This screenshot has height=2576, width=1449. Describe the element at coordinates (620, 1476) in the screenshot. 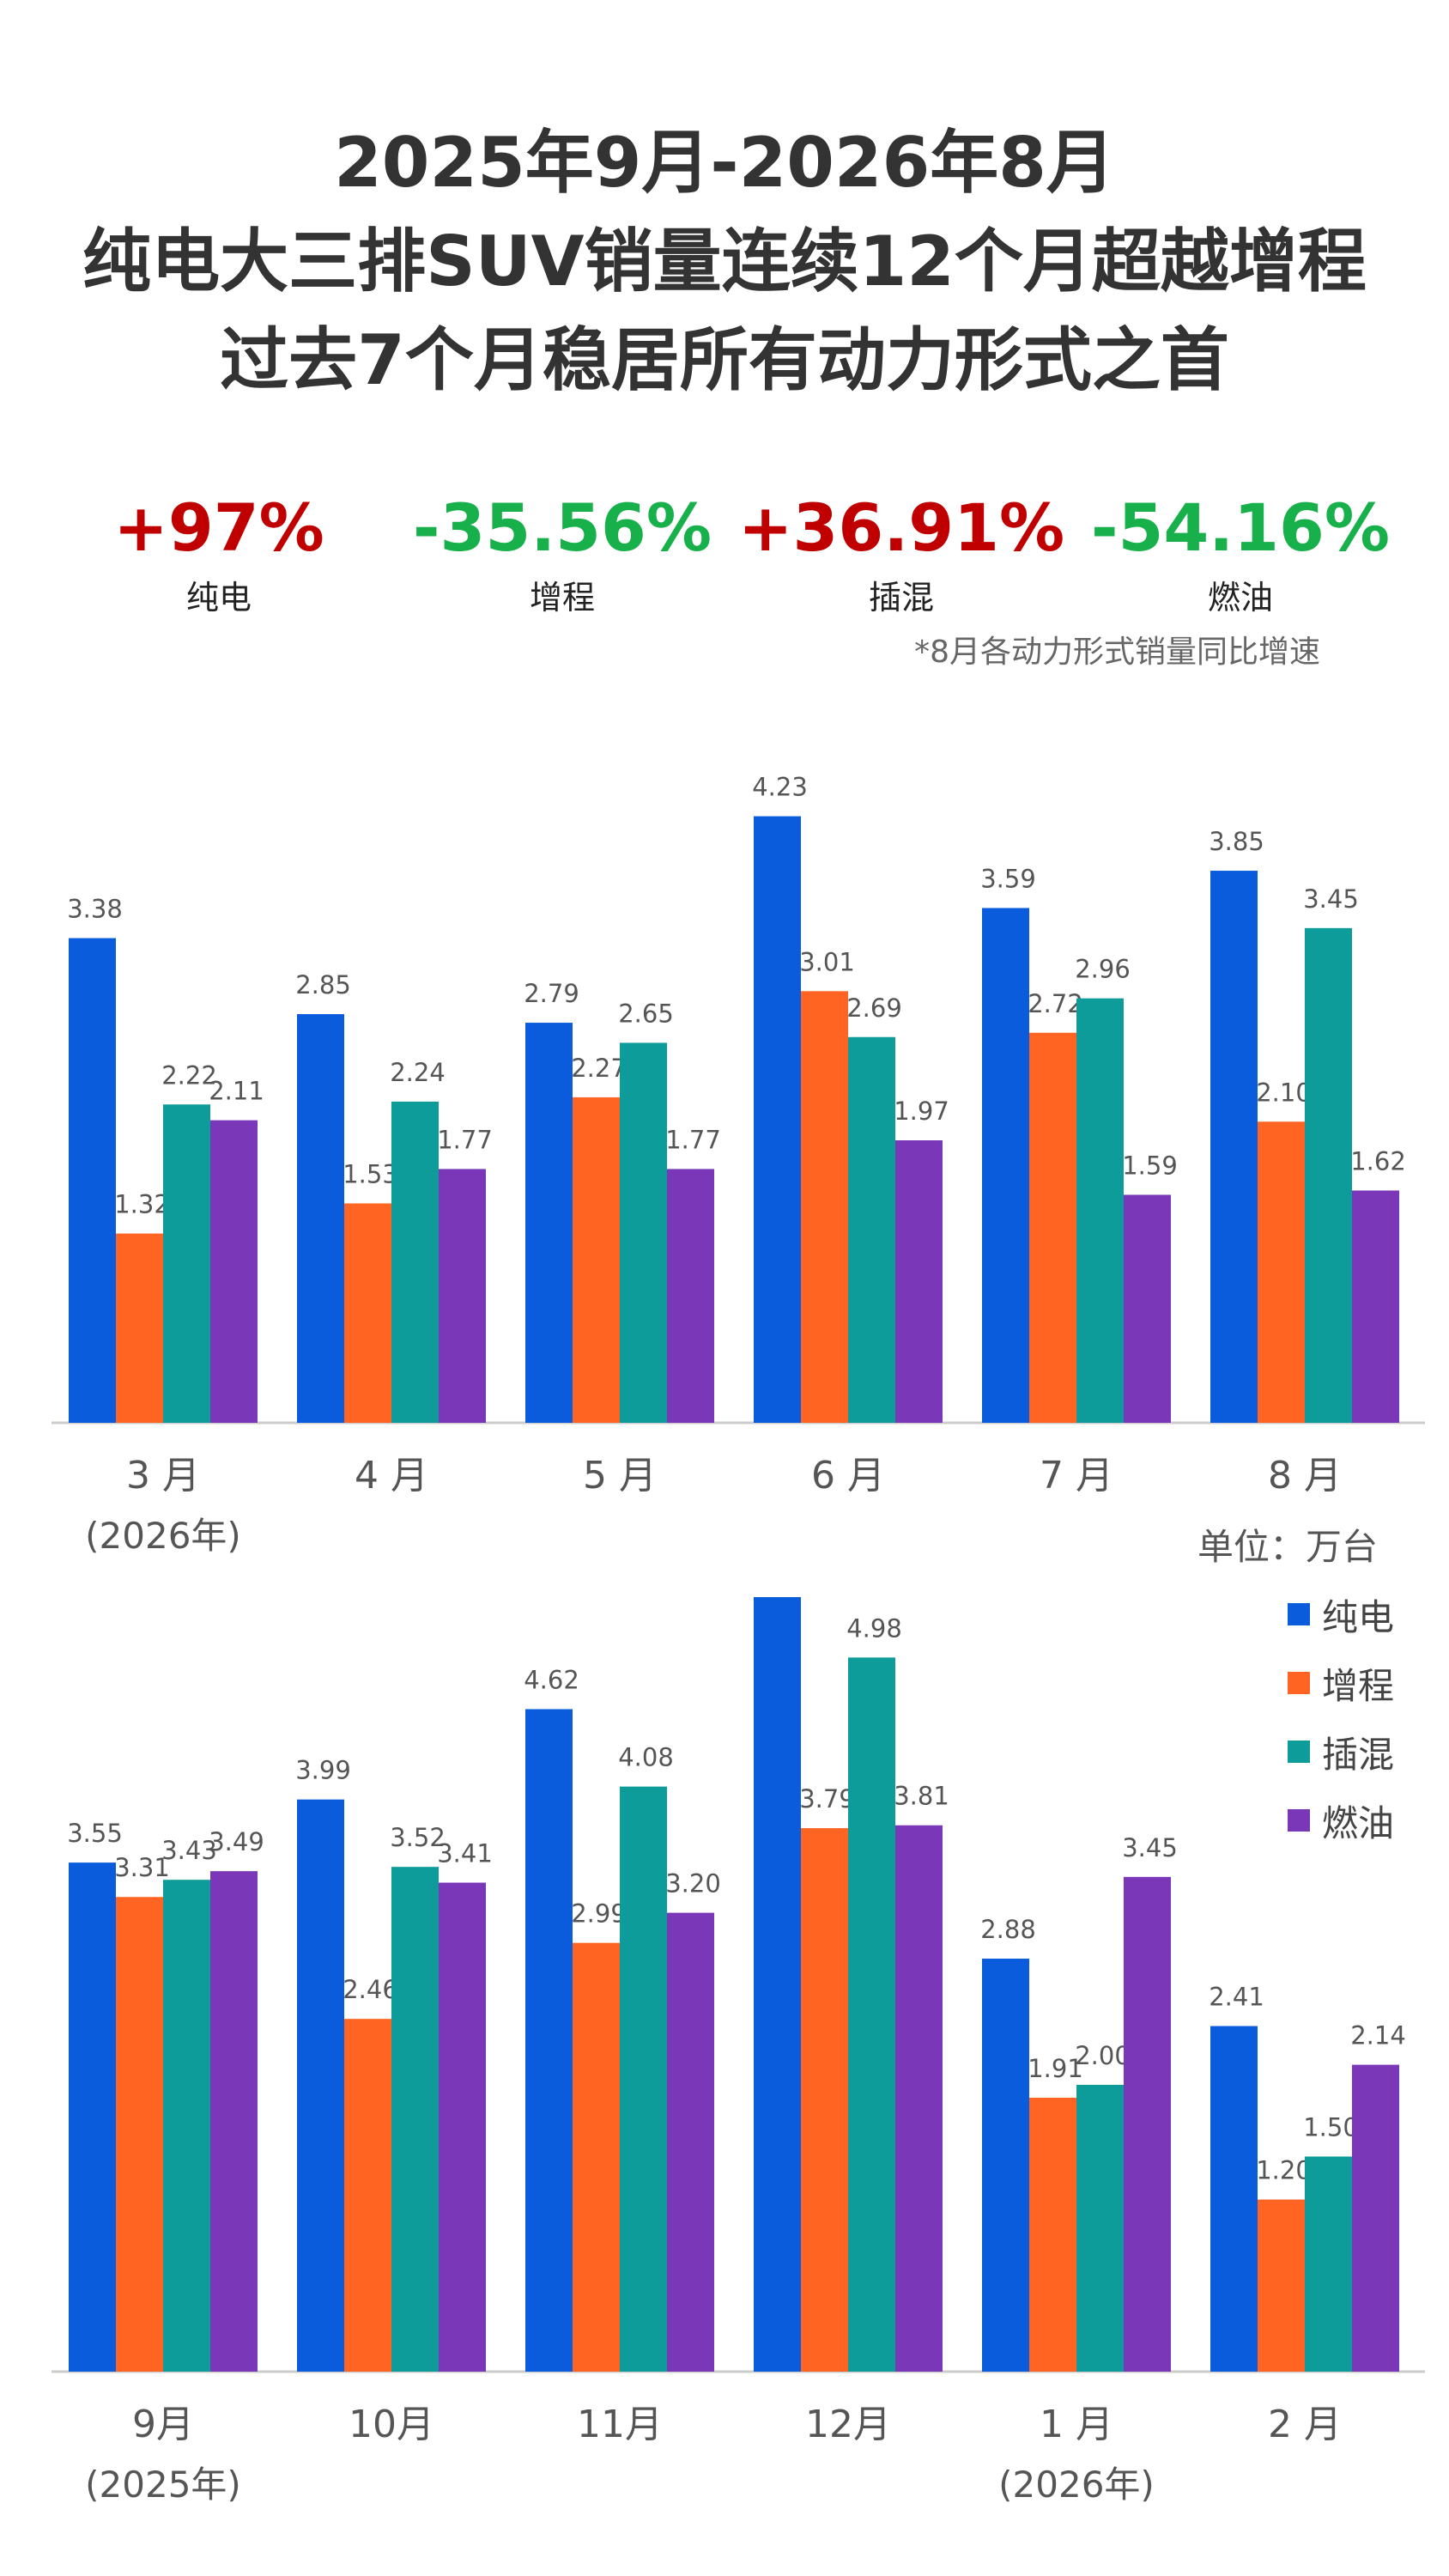

I see `category-label: 5 月` at that location.